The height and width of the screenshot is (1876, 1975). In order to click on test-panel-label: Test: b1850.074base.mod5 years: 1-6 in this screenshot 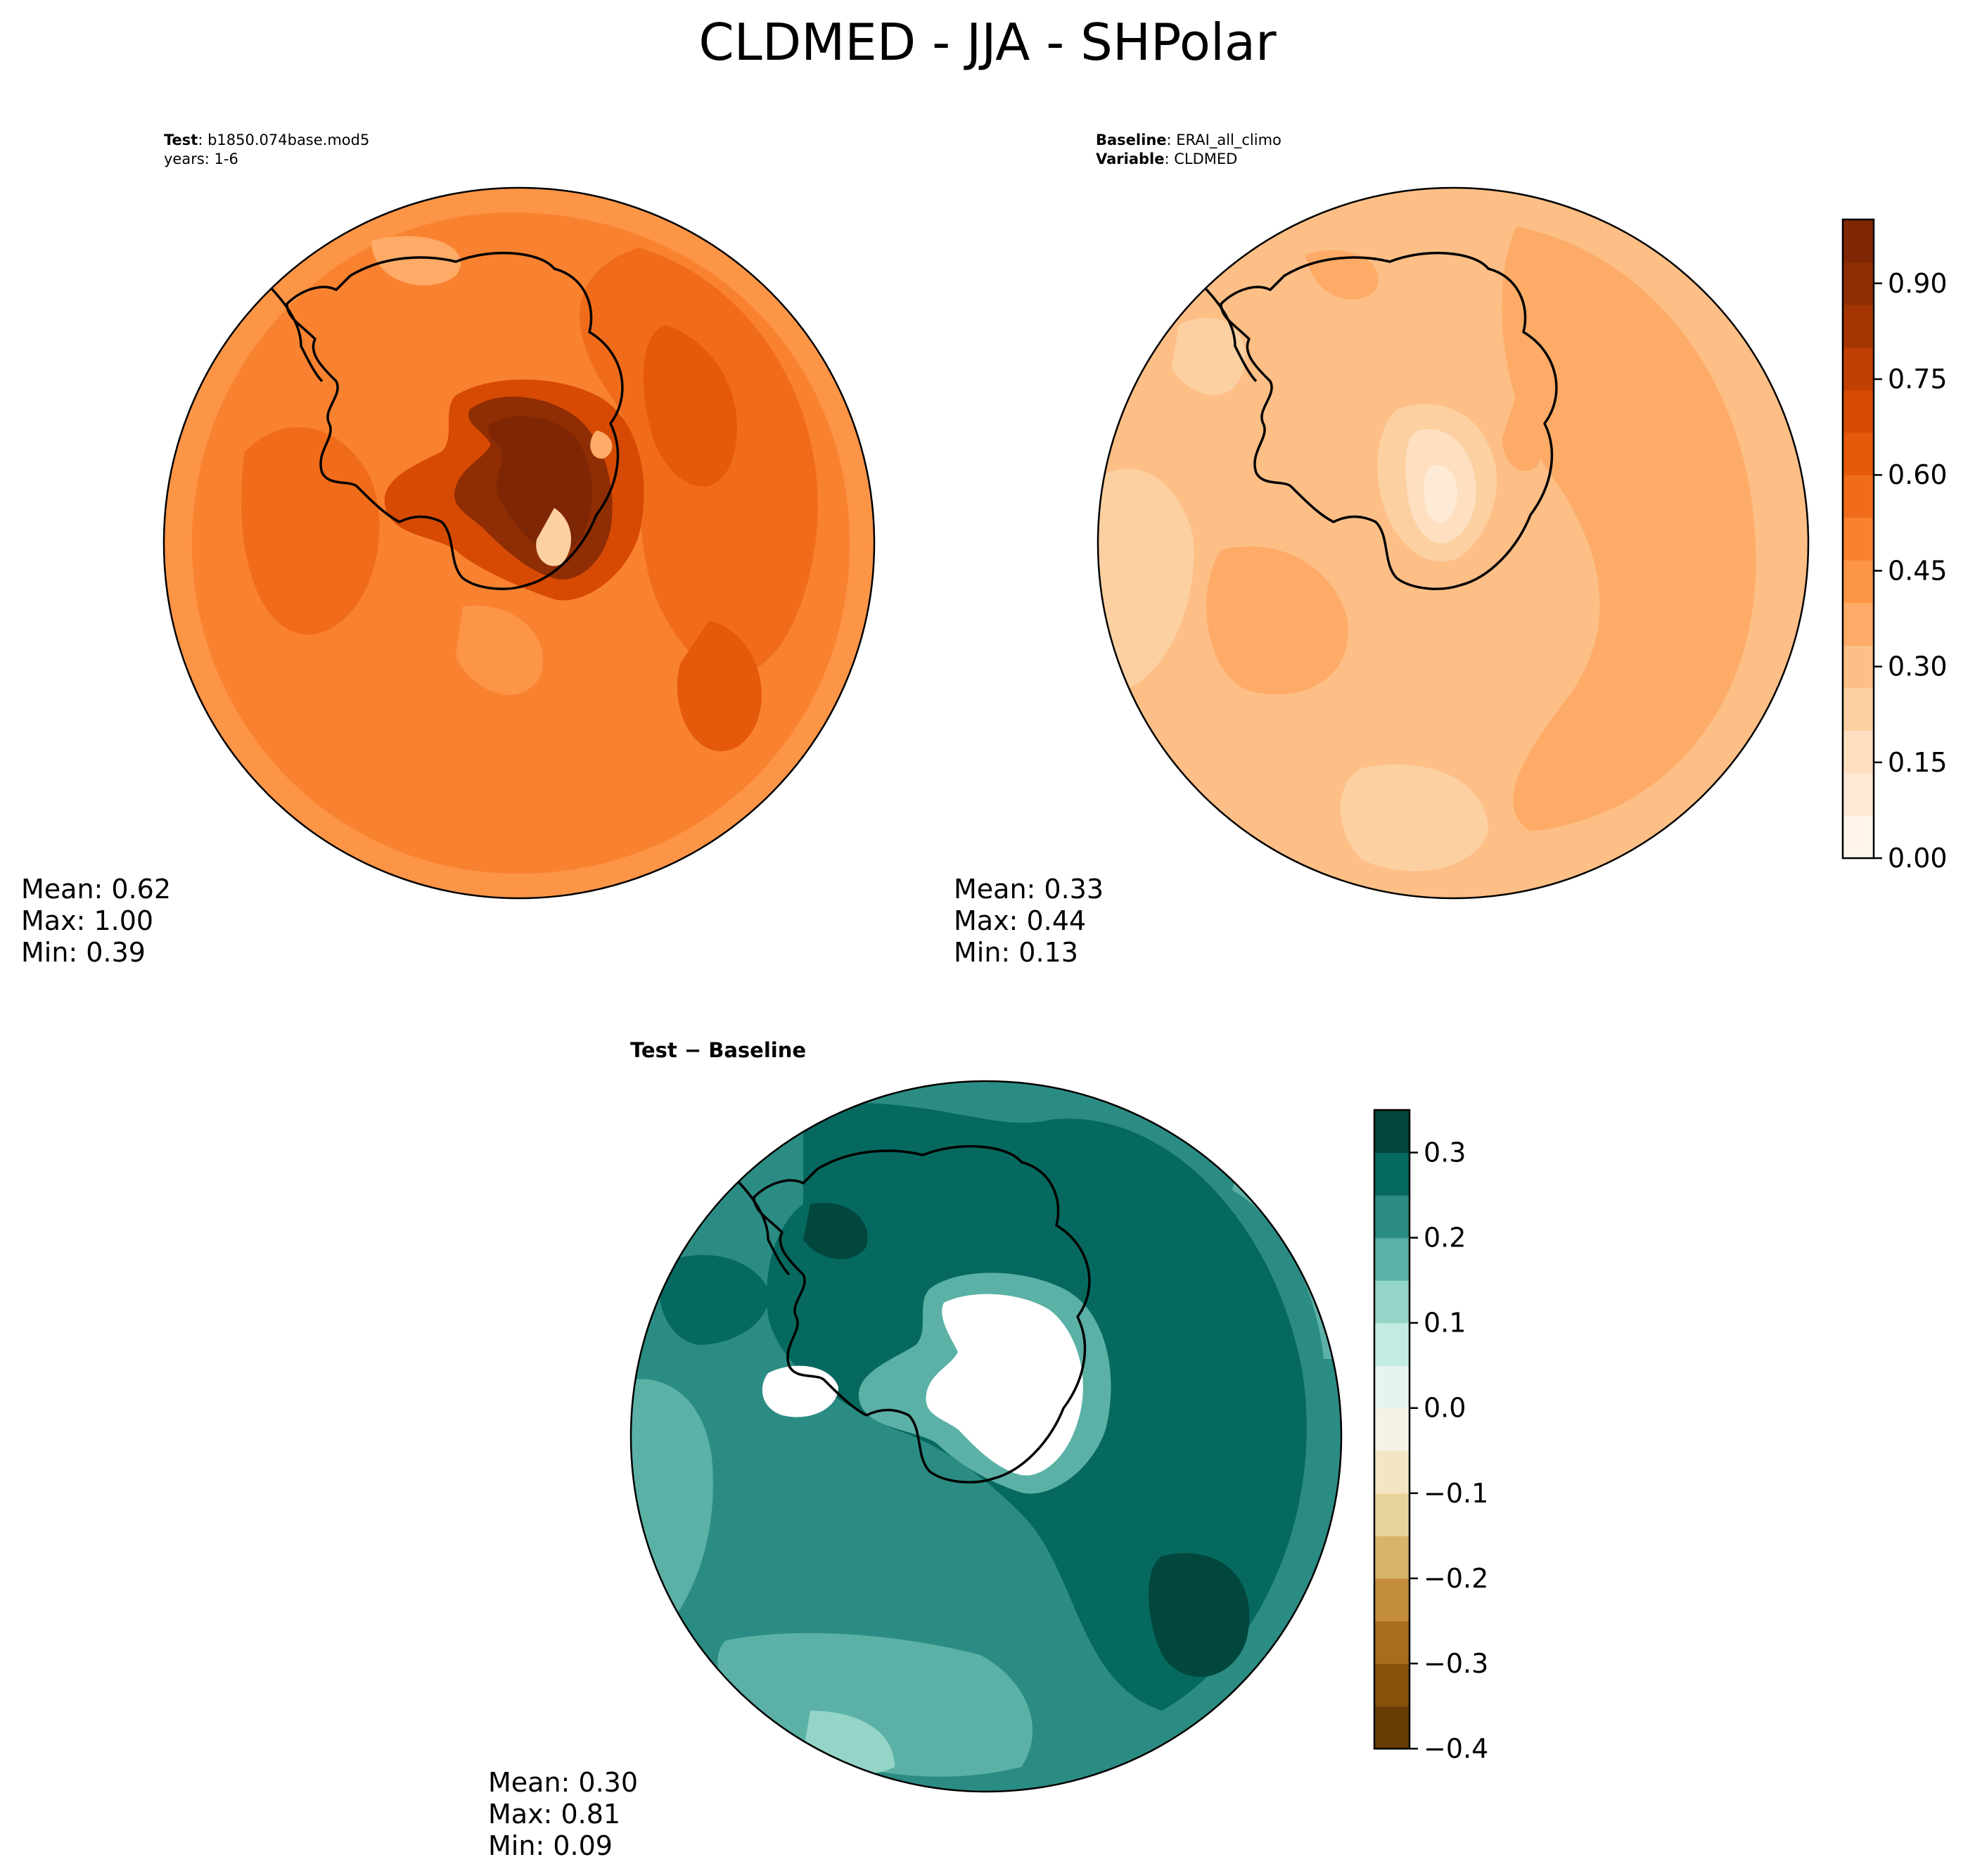, I will do `click(266, 150)`.